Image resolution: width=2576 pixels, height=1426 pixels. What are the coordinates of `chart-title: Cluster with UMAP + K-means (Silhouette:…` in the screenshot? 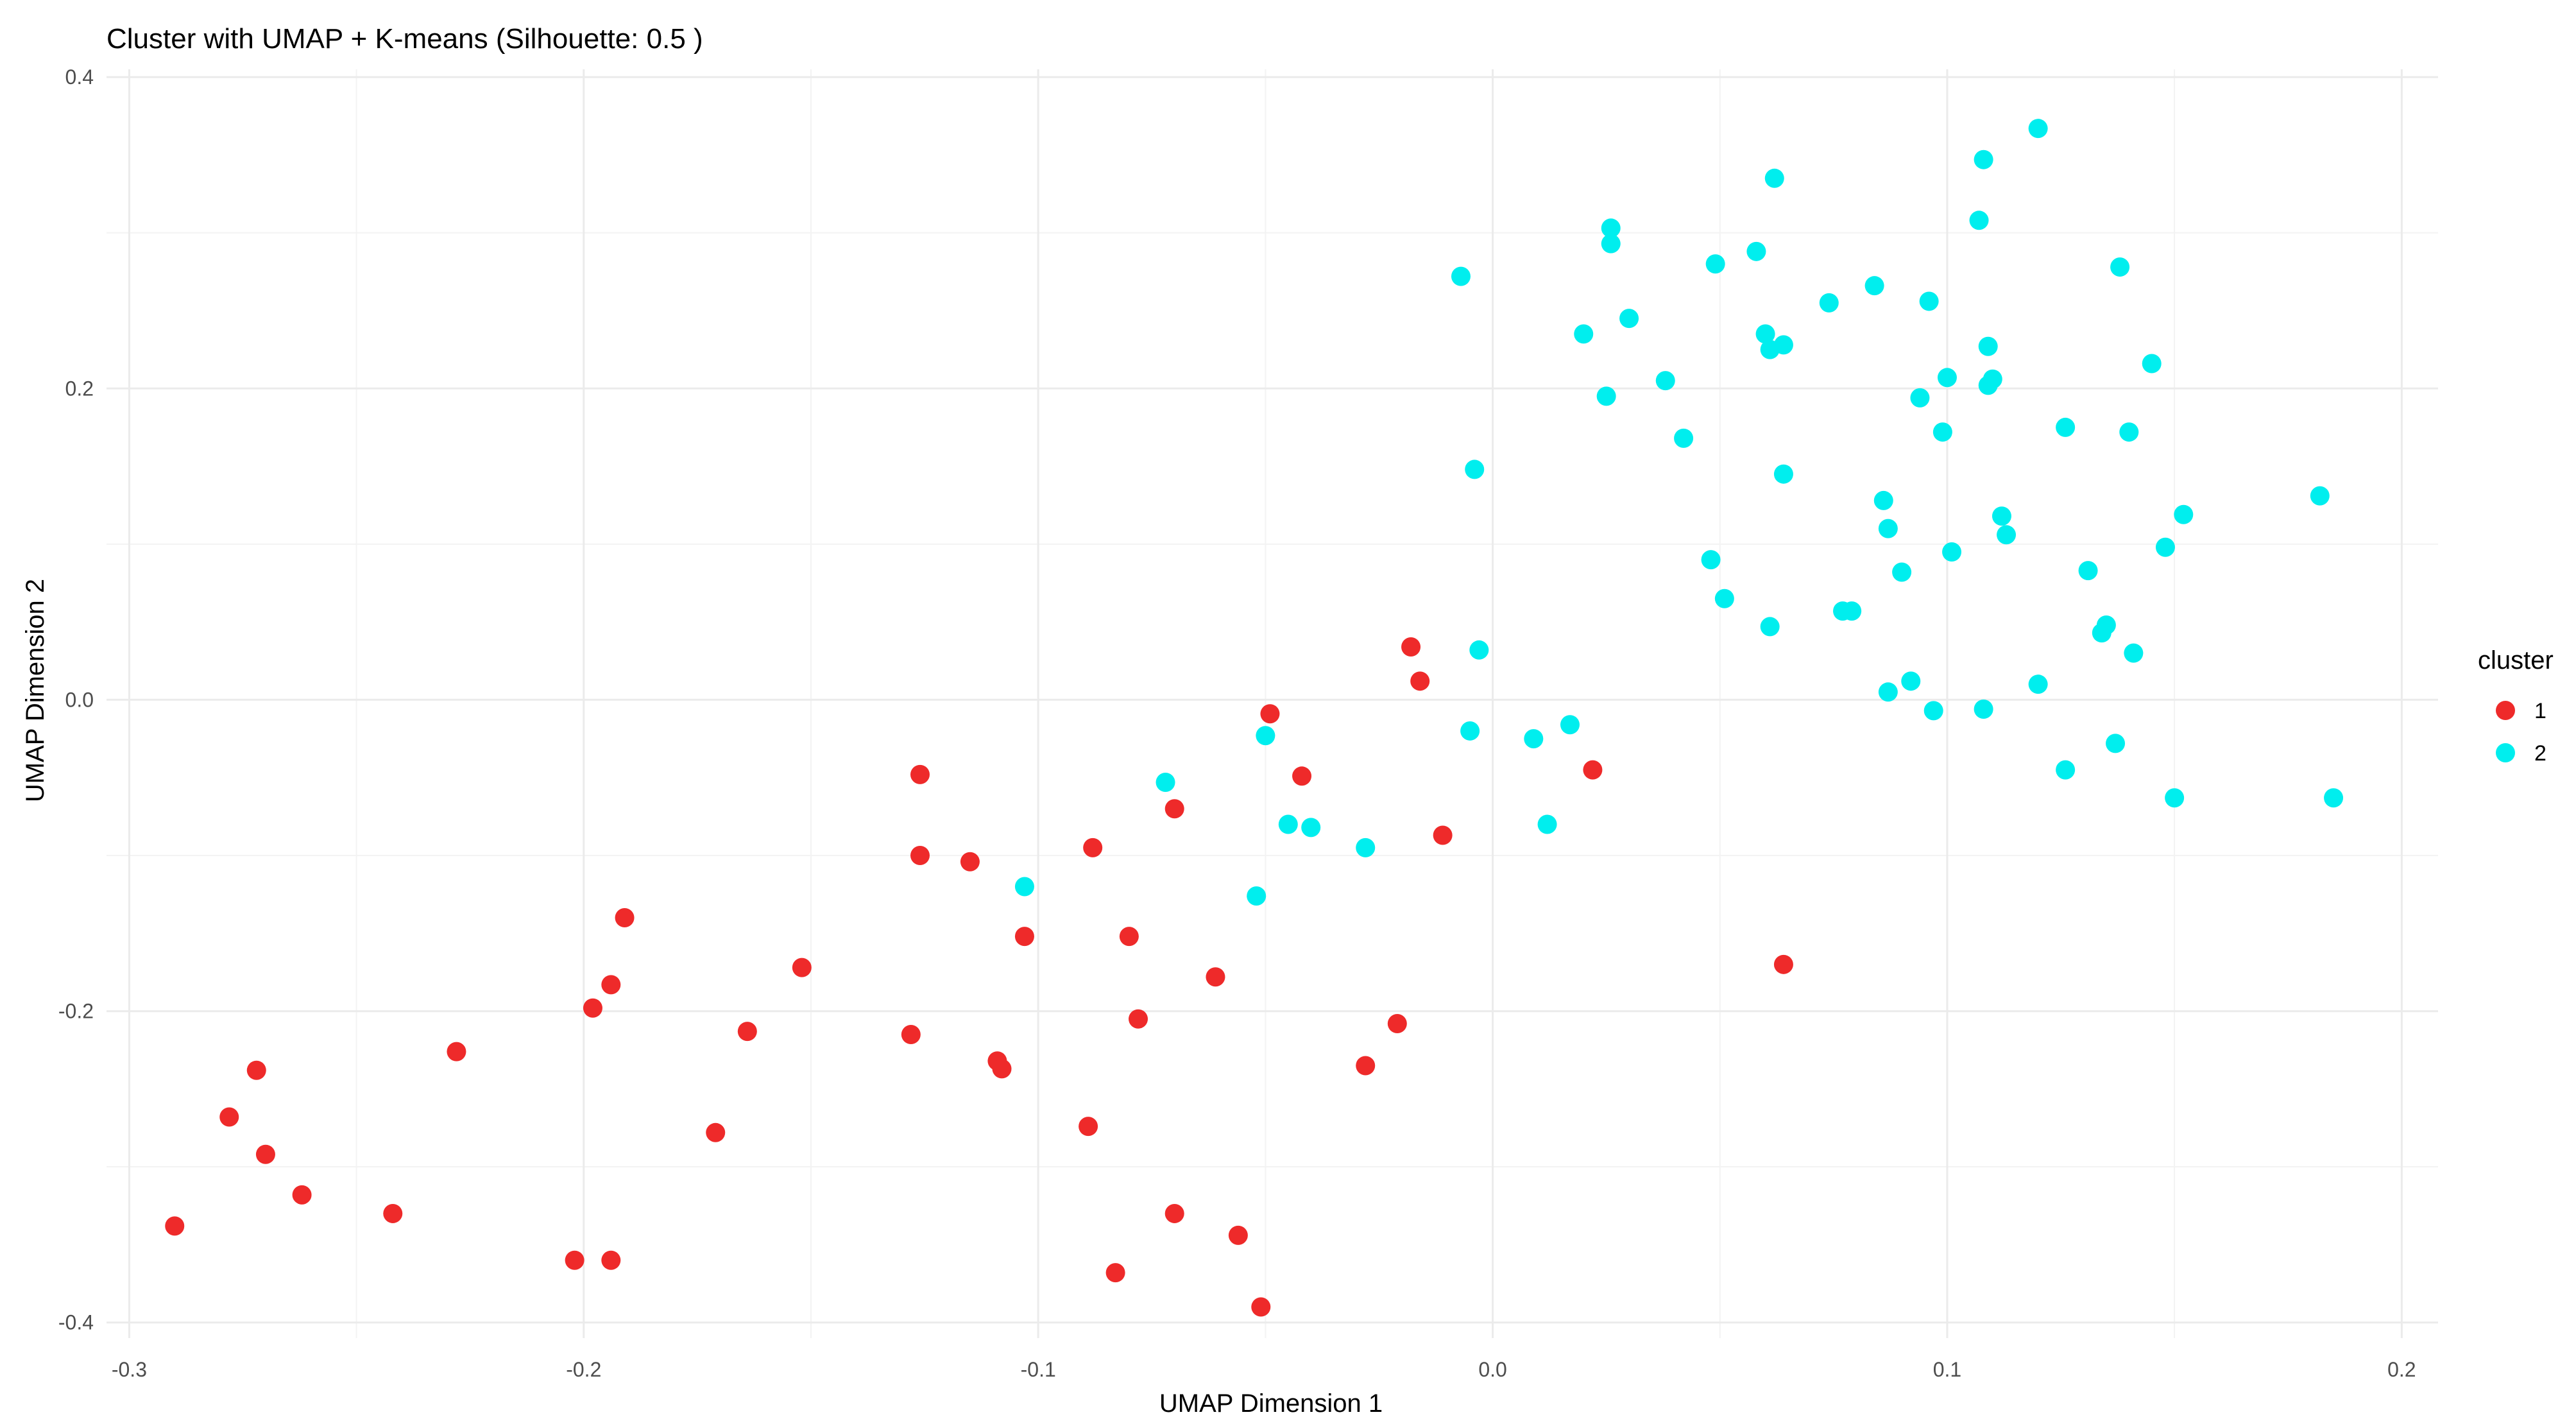 It's located at (405, 39).